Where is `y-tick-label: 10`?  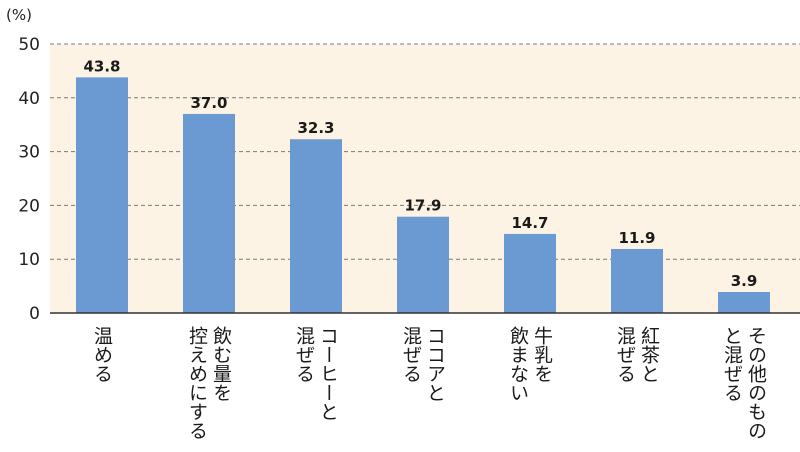 y-tick-label: 10 is located at coordinates (29, 260).